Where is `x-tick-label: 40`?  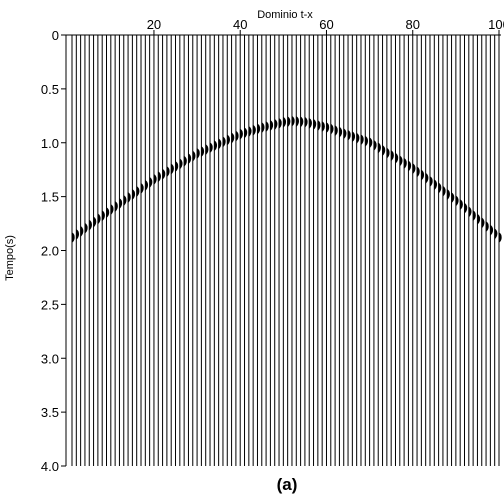
x-tick-label: 40 is located at coordinates (240, 24).